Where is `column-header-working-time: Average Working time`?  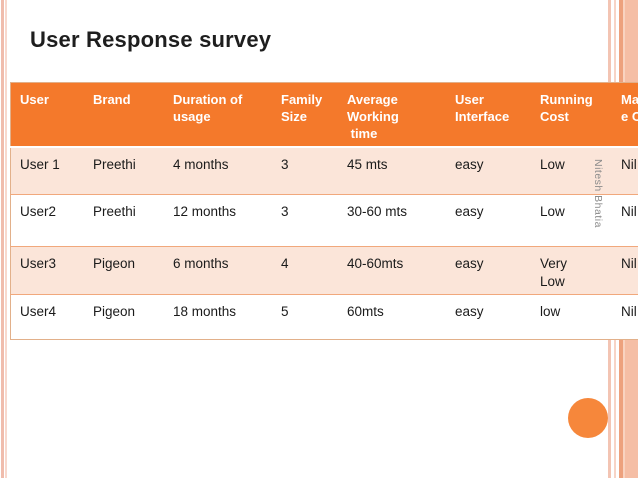
column-header-working-time: Average Working time is located at coordinates (392, 115).